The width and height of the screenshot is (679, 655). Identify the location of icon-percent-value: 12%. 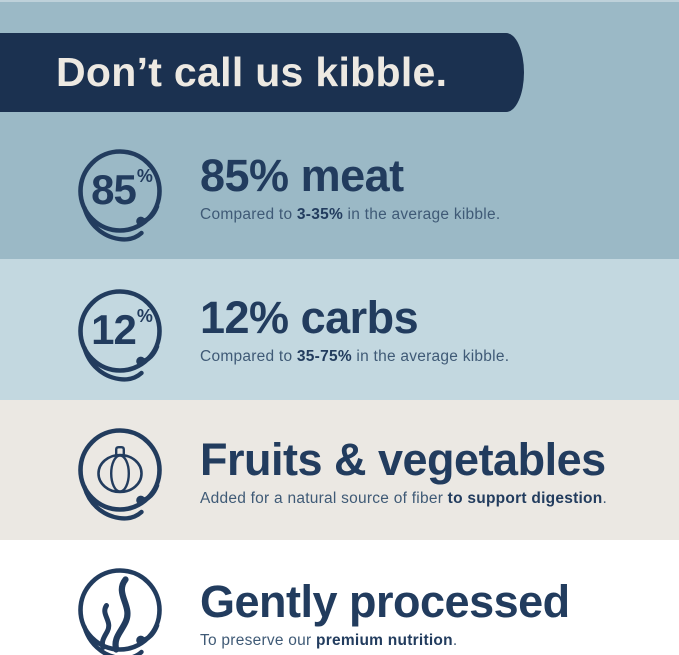
(122, 329).